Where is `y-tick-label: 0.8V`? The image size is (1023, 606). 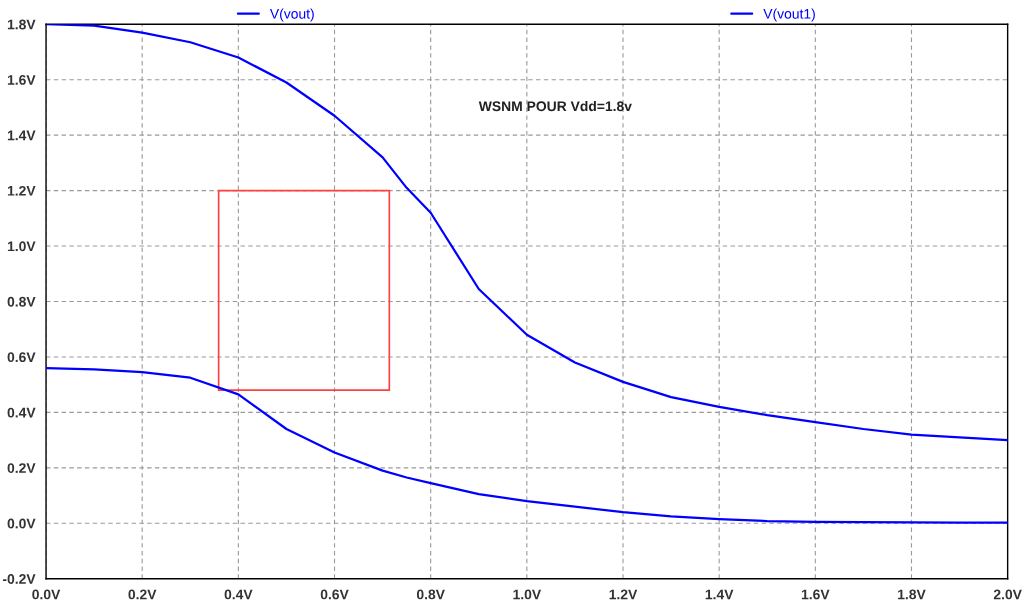
y-tick-label: 0.8V is located at coordinates (21, 301).